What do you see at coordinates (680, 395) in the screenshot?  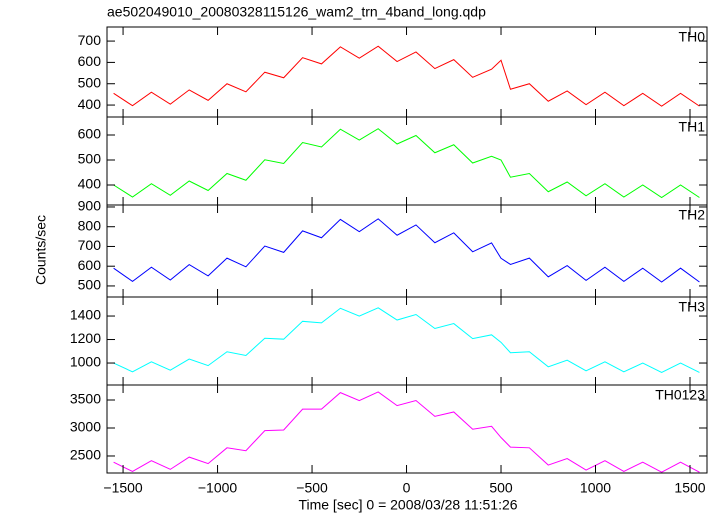 I see `panel-label: TH0123` at bounding box center [680, 395].